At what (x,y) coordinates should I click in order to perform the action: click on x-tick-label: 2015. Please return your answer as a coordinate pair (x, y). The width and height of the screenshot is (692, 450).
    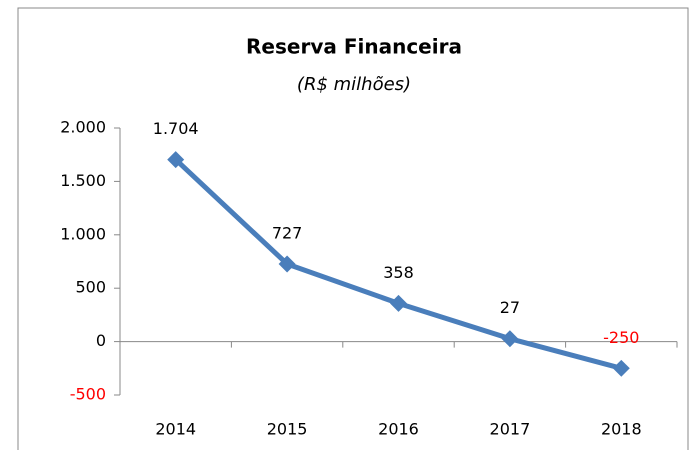
    Looking at the image, I should click on (287, 429).